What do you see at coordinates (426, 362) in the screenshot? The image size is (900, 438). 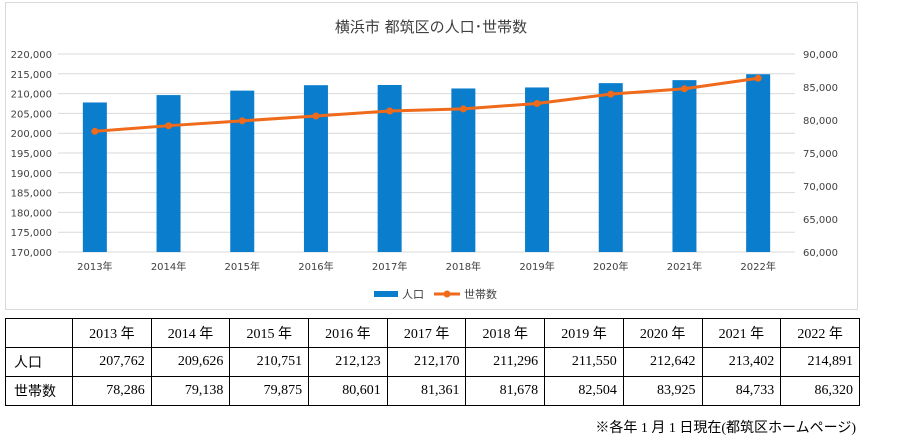 I see `table-cell: 212,170` at bounding box center [426, 362].